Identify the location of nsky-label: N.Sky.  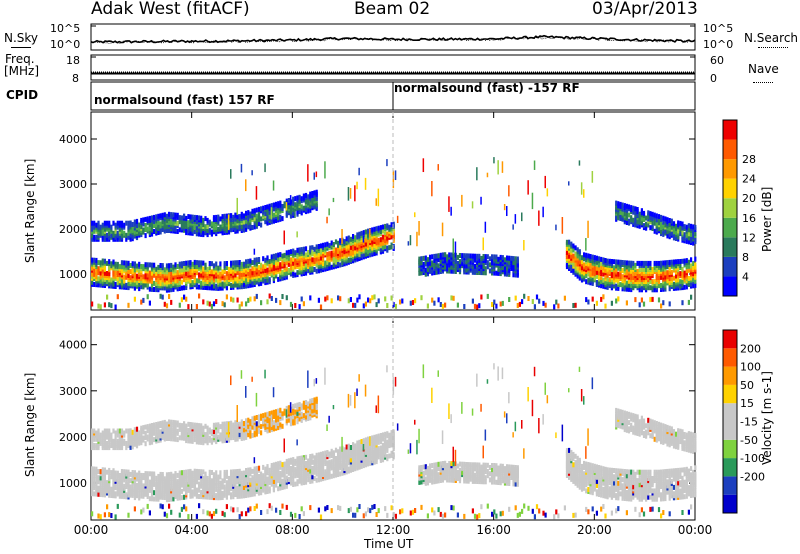
(21, 38).